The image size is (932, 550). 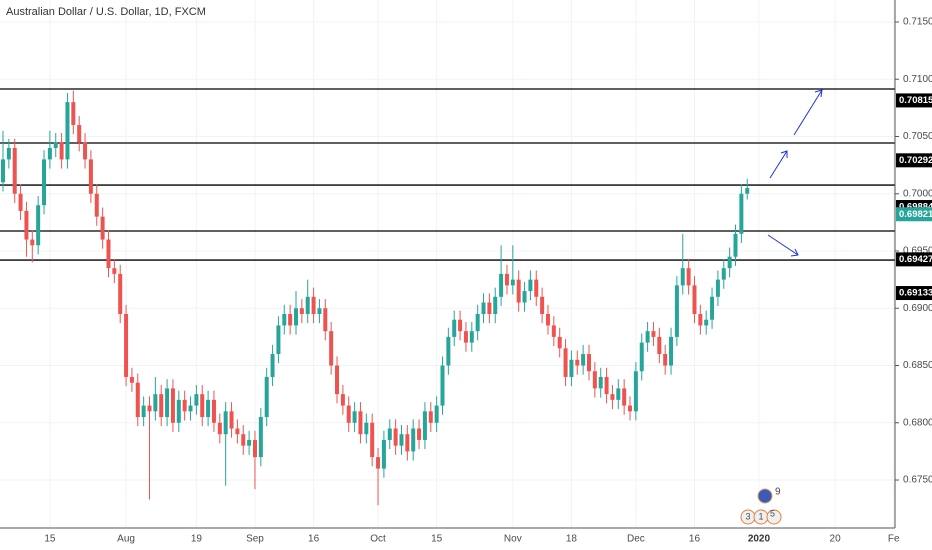 What do you see at coordinates (572, 539) in the screenshot?
I see `x-tick-label: 18` at bounding box center [572, 539].